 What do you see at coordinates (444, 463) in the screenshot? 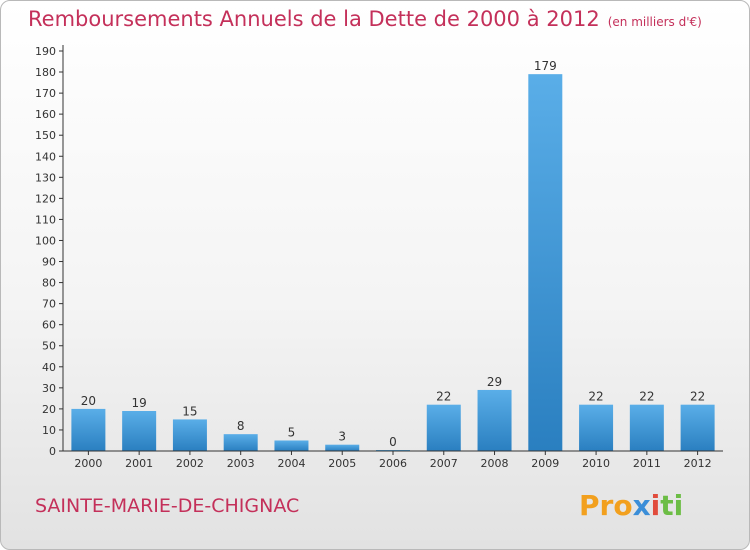
I see `x-tick-label-2007: 2007` at bounding box center [444, 463].